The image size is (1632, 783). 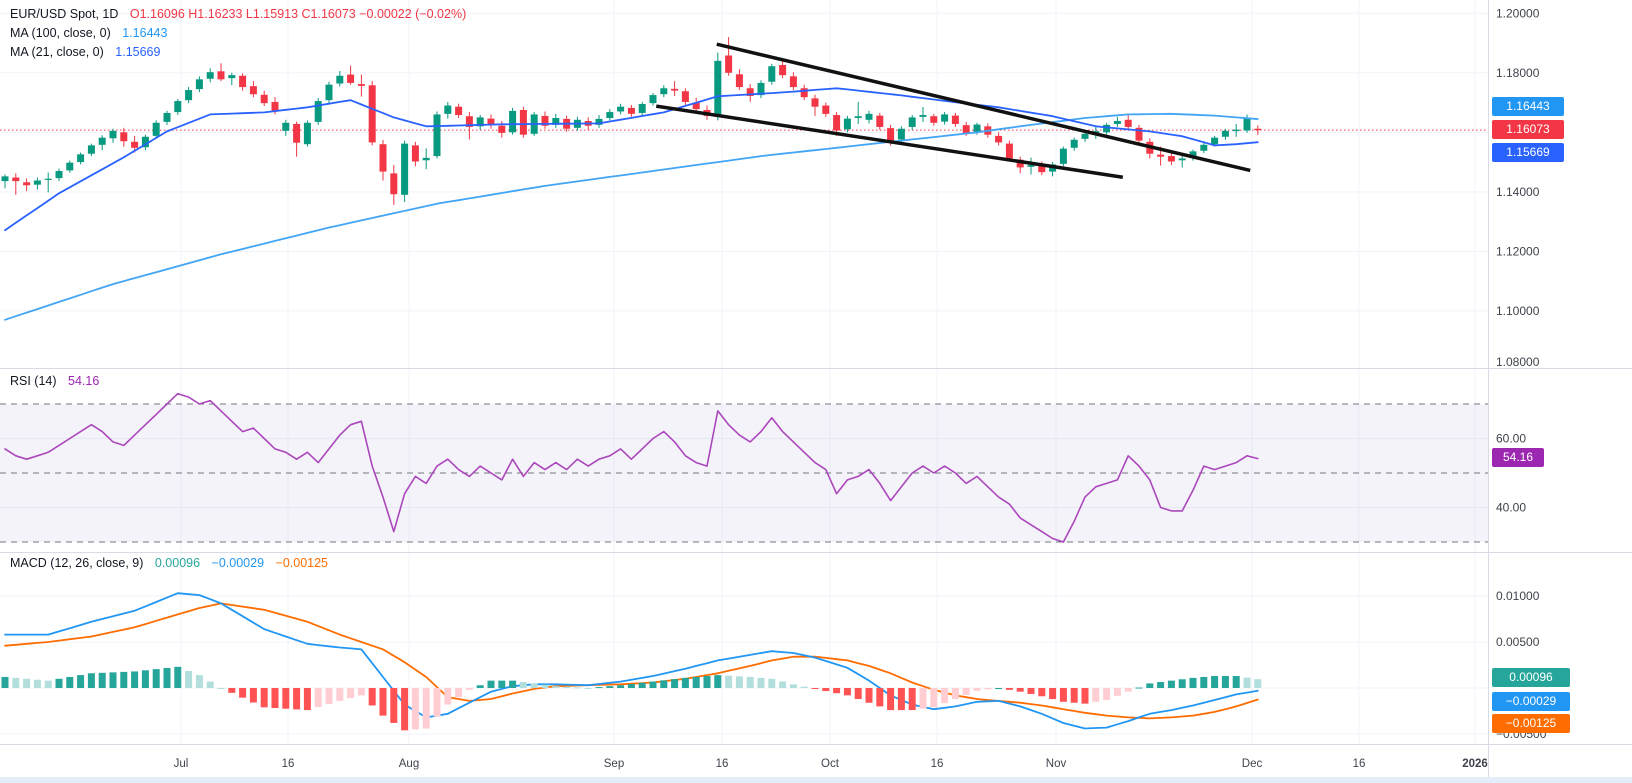 What do you see at coordinates (138, 52) in the screenshot?
I see `ma21-value: 1.15669` at bounding box center [138, 52].